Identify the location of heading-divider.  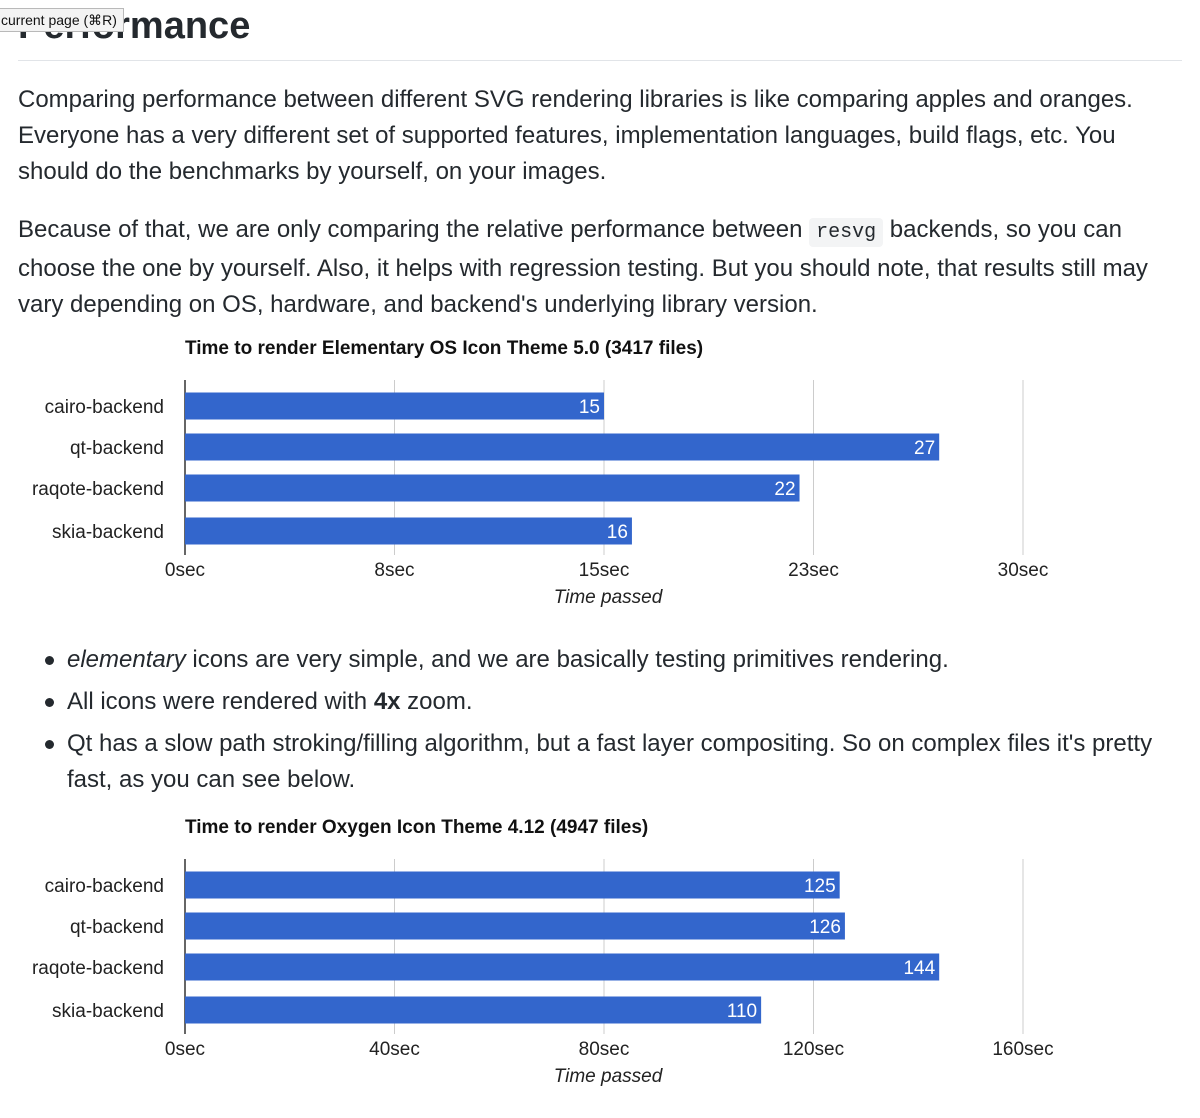
(600, 60).